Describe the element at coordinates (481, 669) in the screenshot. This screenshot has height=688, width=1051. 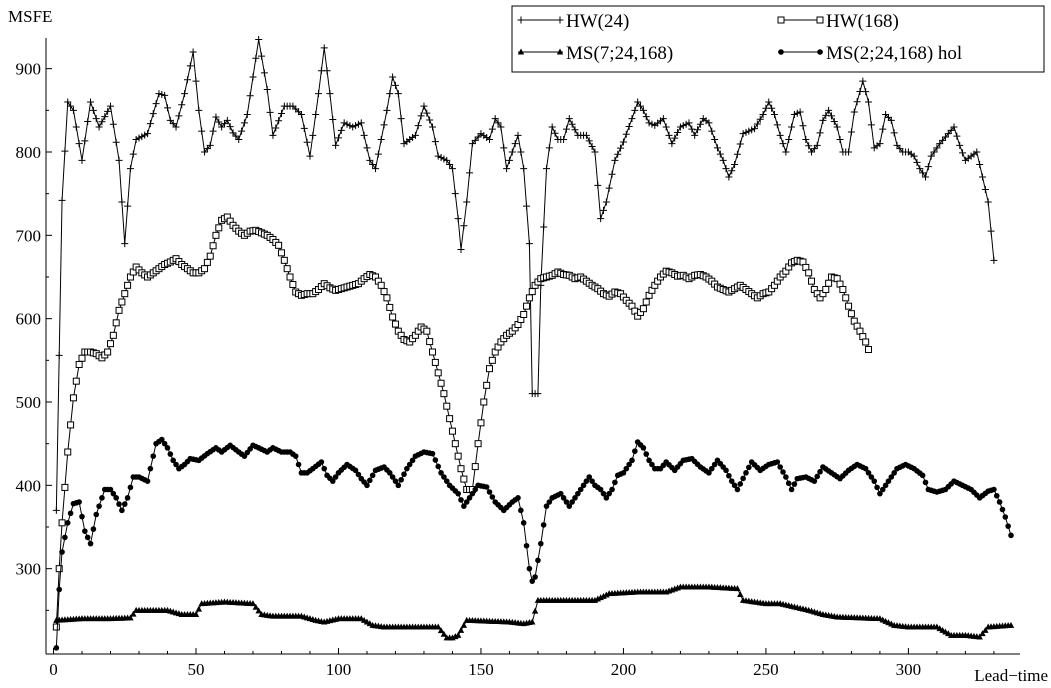
I see `x-tick-label: 150` at that location.